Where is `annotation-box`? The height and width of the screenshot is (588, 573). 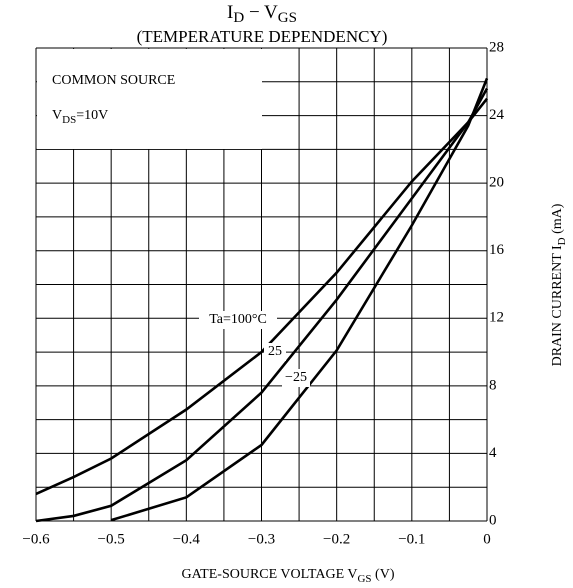
annotation-box is located at coordinates (149, 99).